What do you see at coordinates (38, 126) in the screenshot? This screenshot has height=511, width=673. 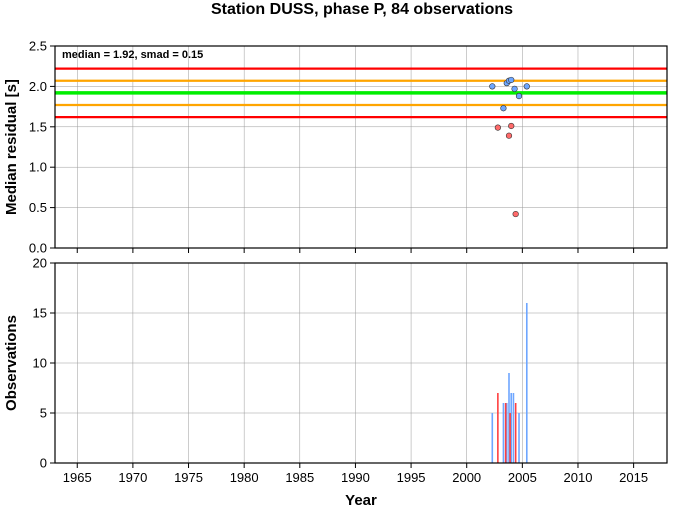 I see `y-tick-label: 1.5` at bounding box center [38, 126].